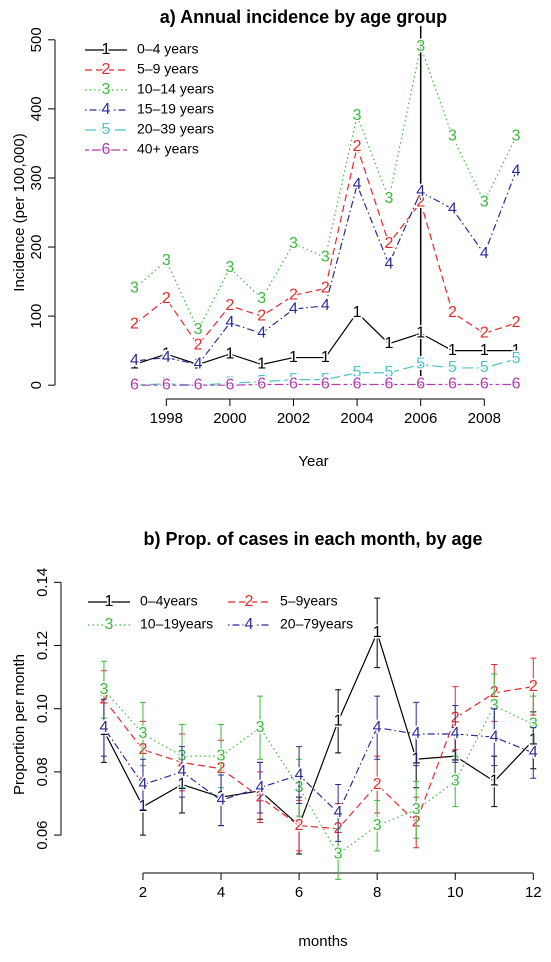 The width and height of the screenshot is (551, 962). Describe the element at coordinates (36, 247) in the screenshot. I see `y-tick-label: 200` at that location.